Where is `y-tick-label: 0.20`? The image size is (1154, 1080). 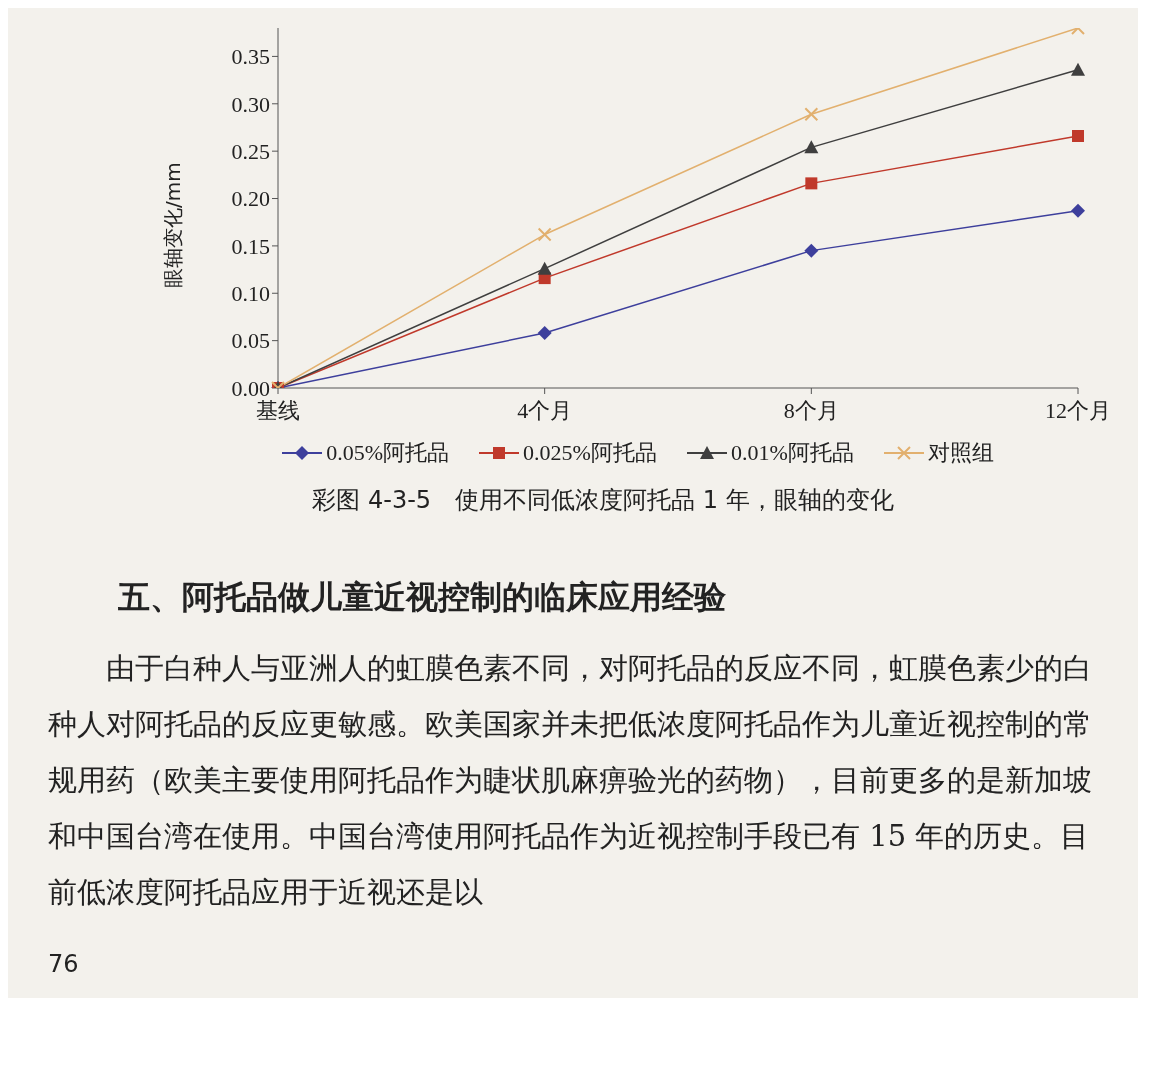 y-tick-label: 0.20 is located at coordinates (250, 199).